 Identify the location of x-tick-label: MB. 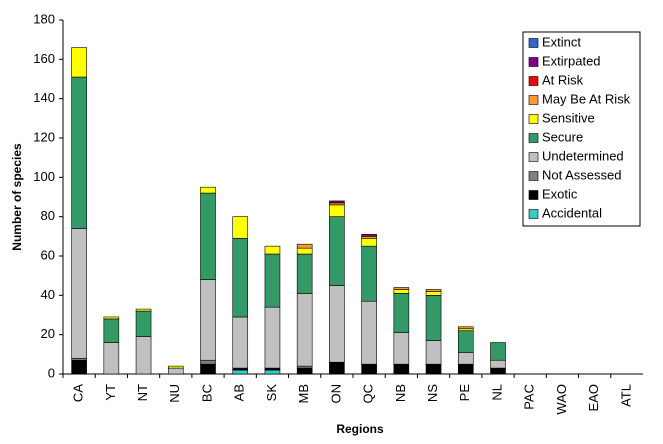
(303, 394).